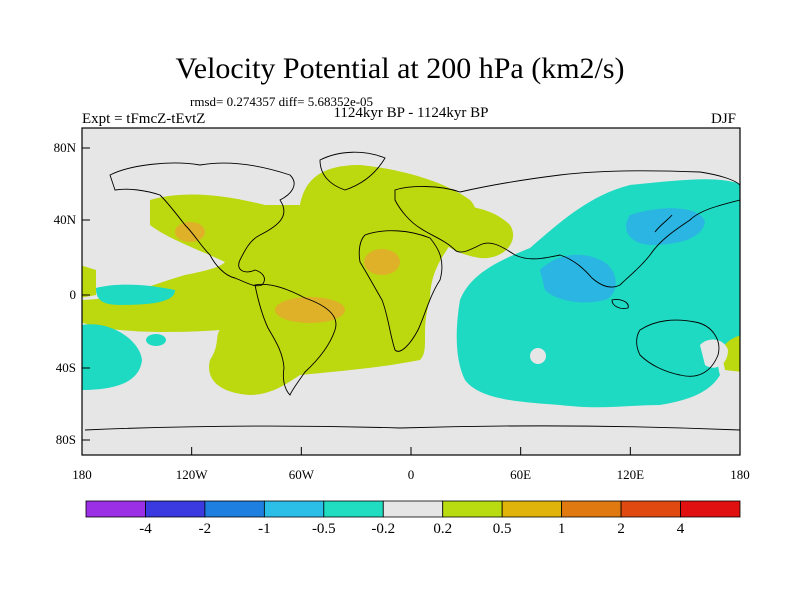  Describe the element at coordinates (538, 356) in the screenshot. I see `neutral-hole` at that location.